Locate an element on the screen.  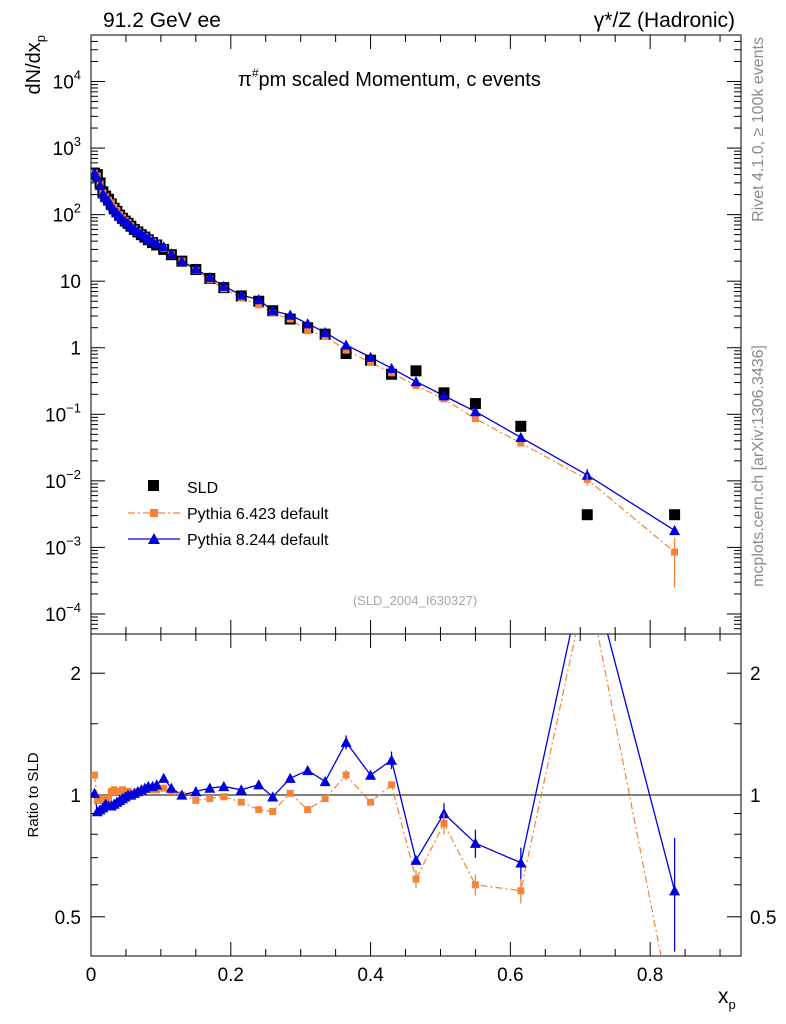
y-tick-label: 10² is located at coordinates (67, 214).